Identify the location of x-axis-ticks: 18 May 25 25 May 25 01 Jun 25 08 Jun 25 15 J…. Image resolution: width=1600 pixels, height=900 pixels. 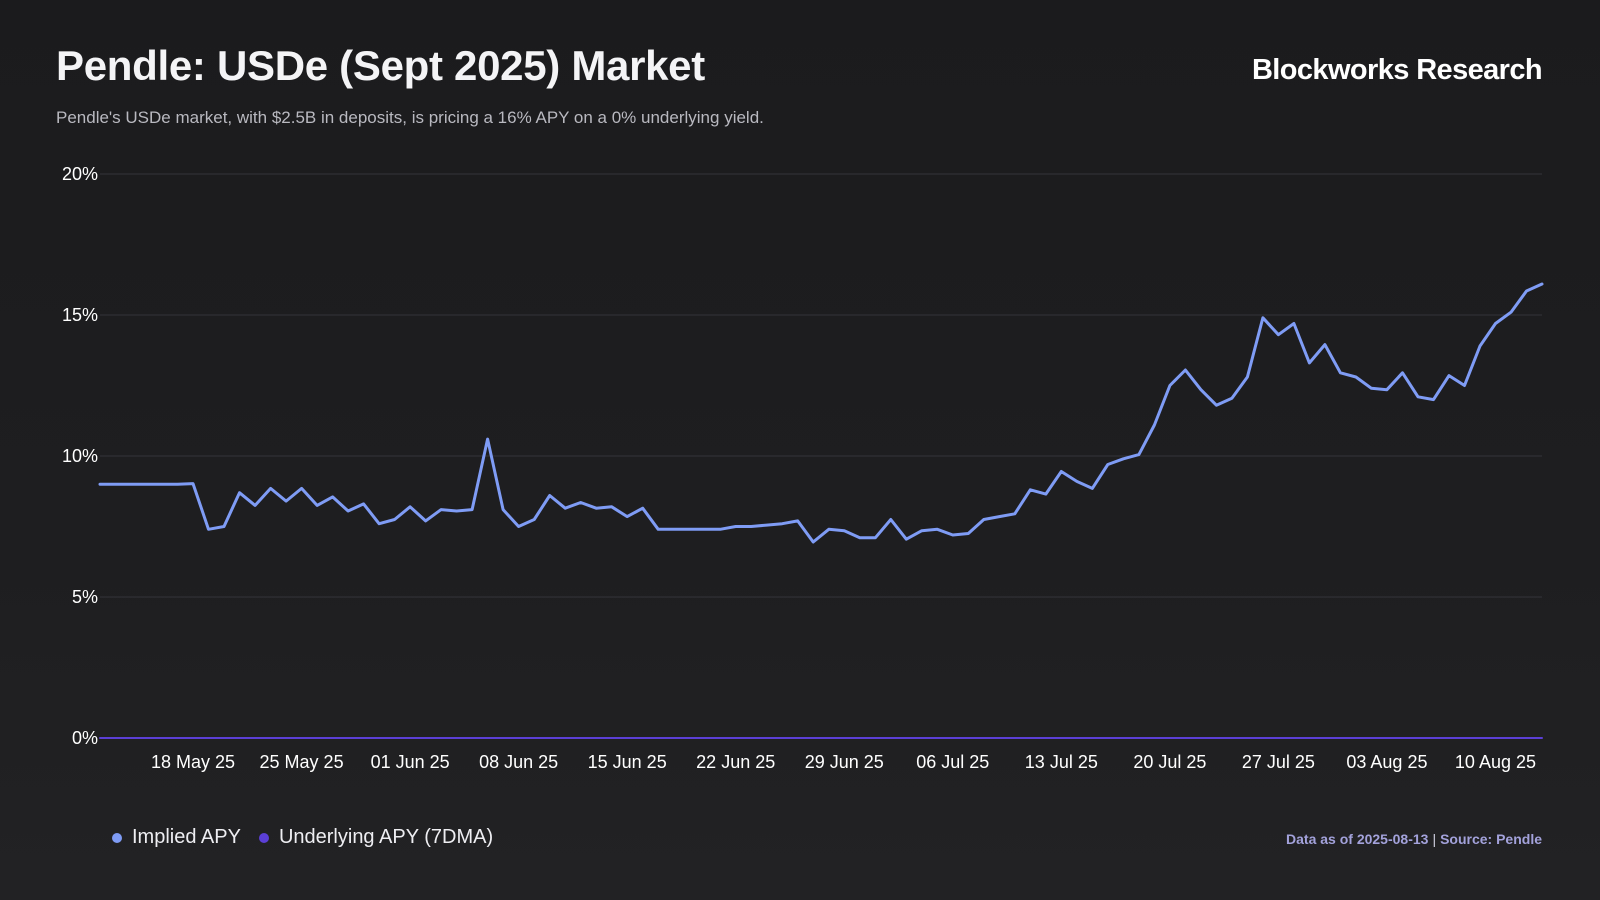
(843, 762).